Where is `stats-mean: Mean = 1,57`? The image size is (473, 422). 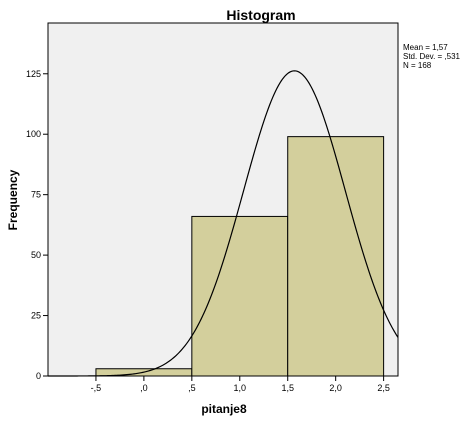
stats-mean: Mean = 1,57 is located at coordinates (425, 47).